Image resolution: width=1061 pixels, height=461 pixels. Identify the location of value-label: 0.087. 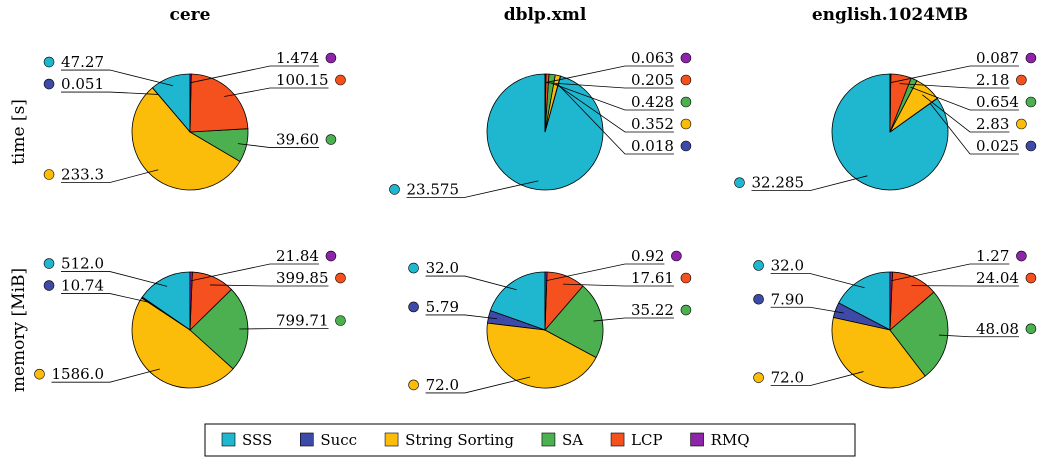
(997, 58).